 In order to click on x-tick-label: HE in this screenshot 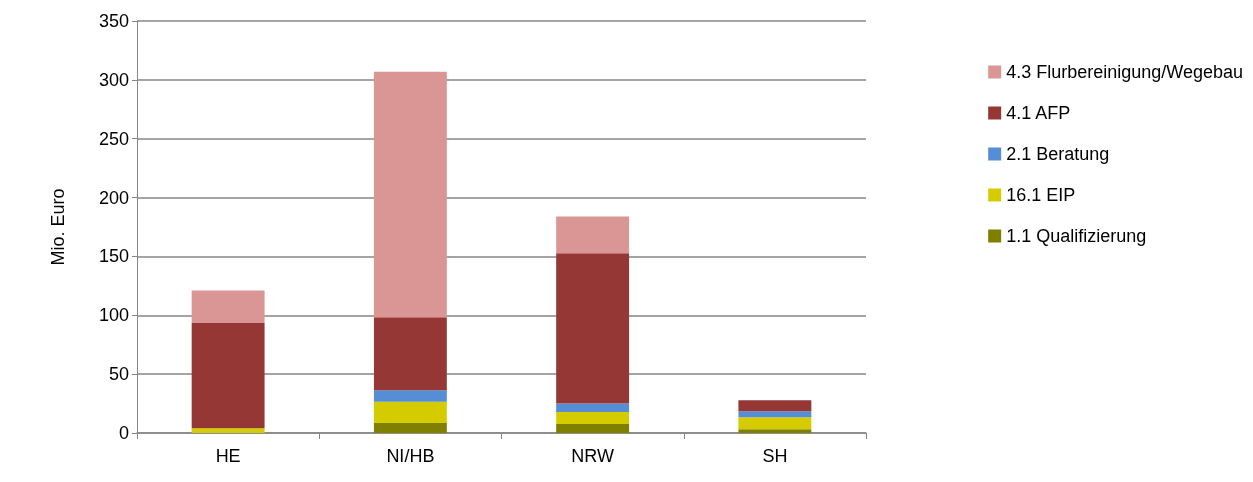, I will do `click(228, 456)`.